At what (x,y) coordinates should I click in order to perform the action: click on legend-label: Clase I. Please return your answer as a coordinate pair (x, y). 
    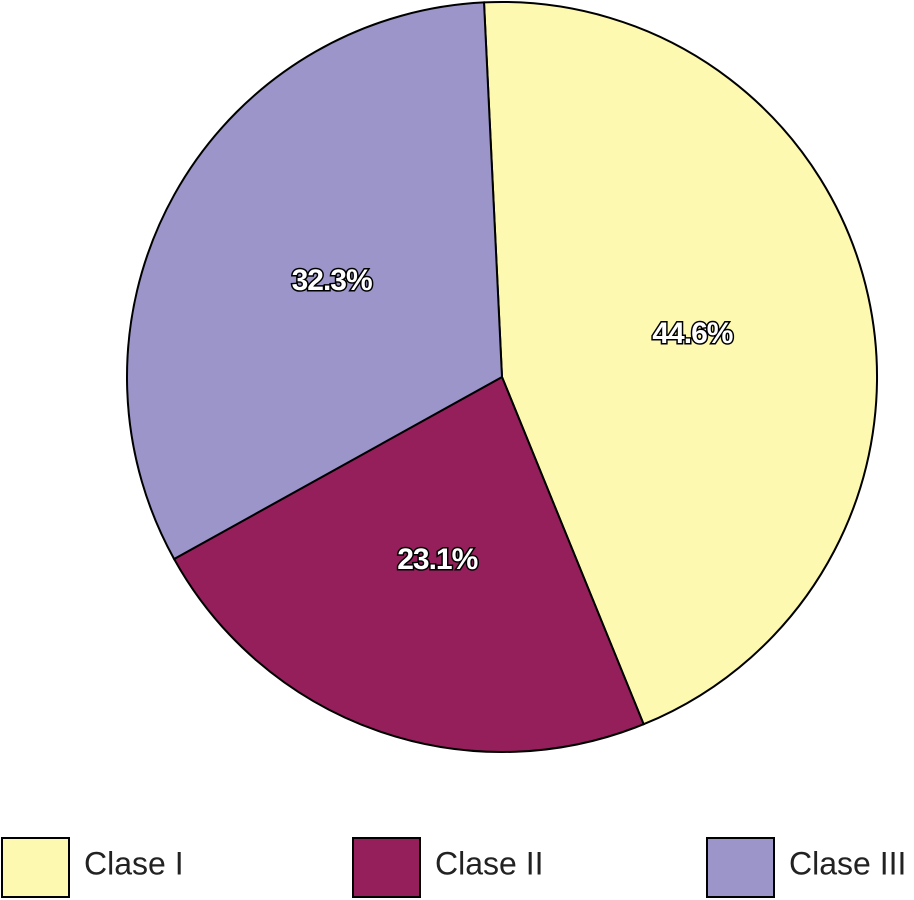
    Looking at the image, I should click on (134, 863).